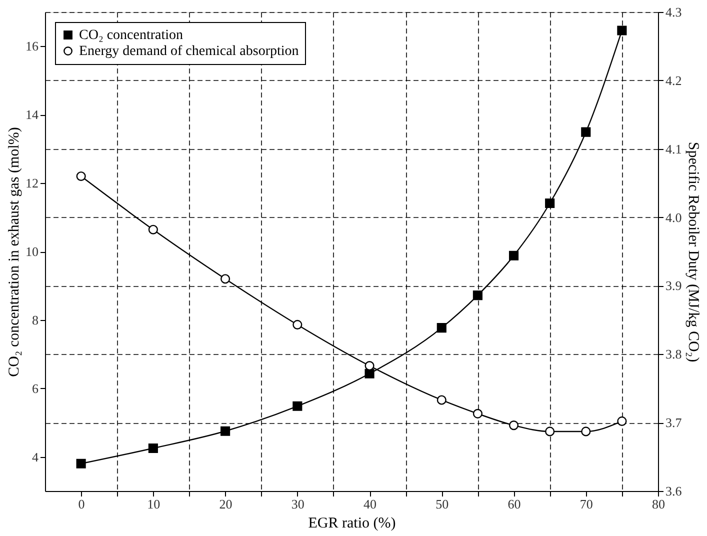 Image resolution: width=707 pixels, height=536 pixels. Describe the element at coordinates (692, 252) in the screenshot. I see `y2-axis-title: Specific Reboiler Duty (MJ/kg CO₂)` at that location.